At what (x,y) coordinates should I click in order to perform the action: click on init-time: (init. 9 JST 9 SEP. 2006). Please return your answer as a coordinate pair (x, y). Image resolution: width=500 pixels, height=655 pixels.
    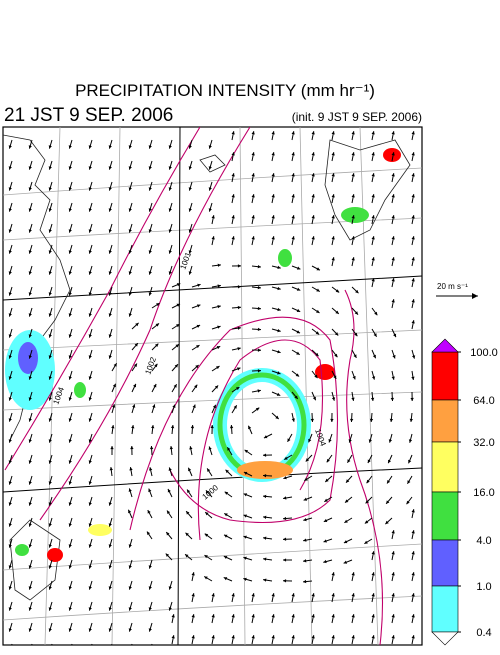
    Looking at the image, I should click on (357, 117).